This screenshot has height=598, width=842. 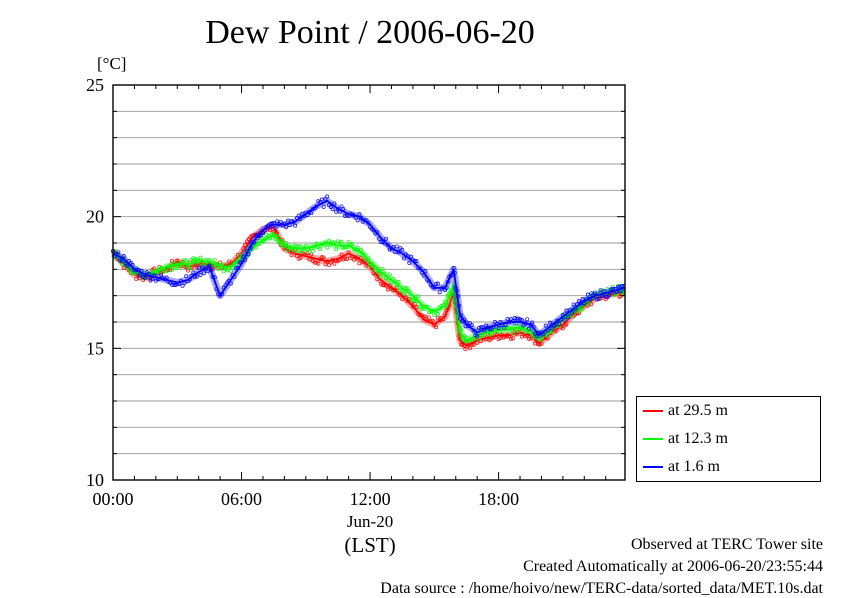 I want to click on y-tick-label: 10, so click(x=95, y=480).